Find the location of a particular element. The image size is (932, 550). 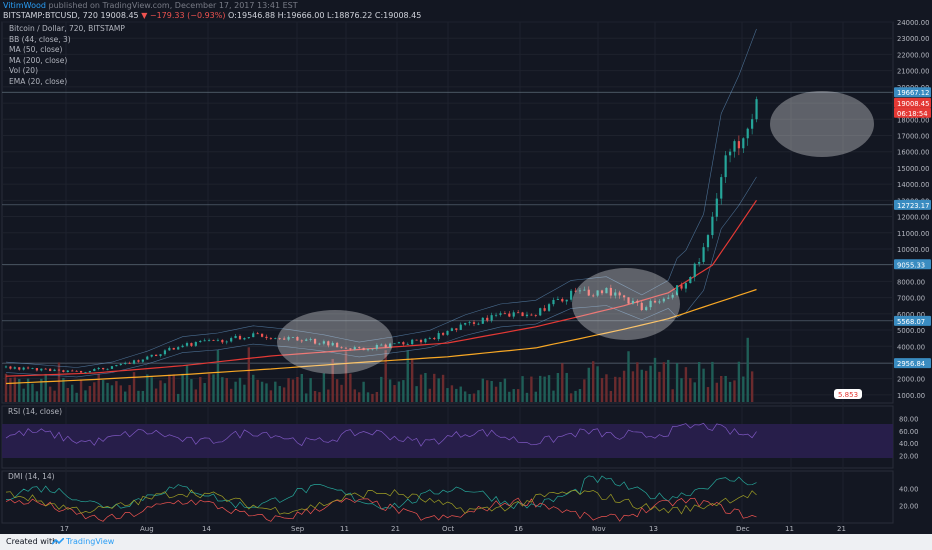

legend-ma200: MA (200, close) is located at coordinates (38, 60).